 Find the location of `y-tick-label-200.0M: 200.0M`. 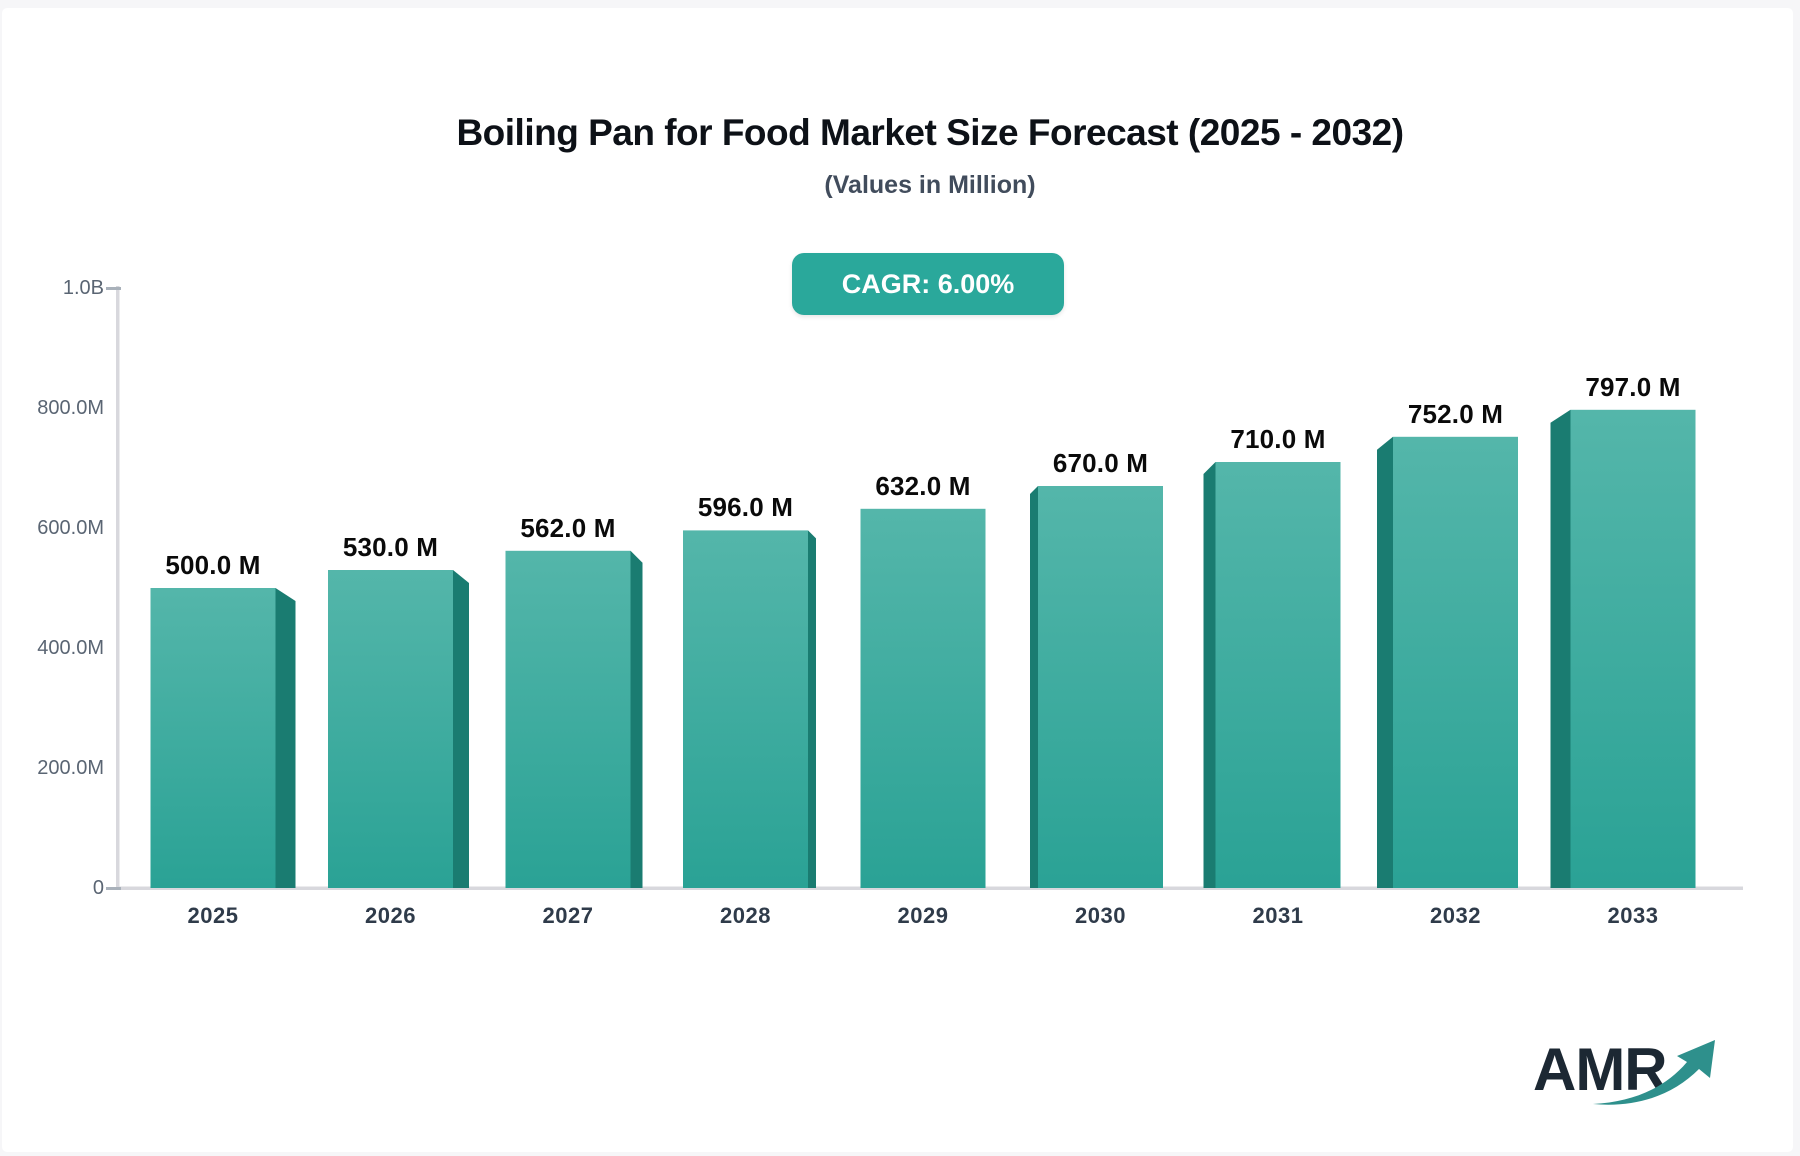

y-tick-label-200.0M: 200.0M is located at coordinates (70, 768).